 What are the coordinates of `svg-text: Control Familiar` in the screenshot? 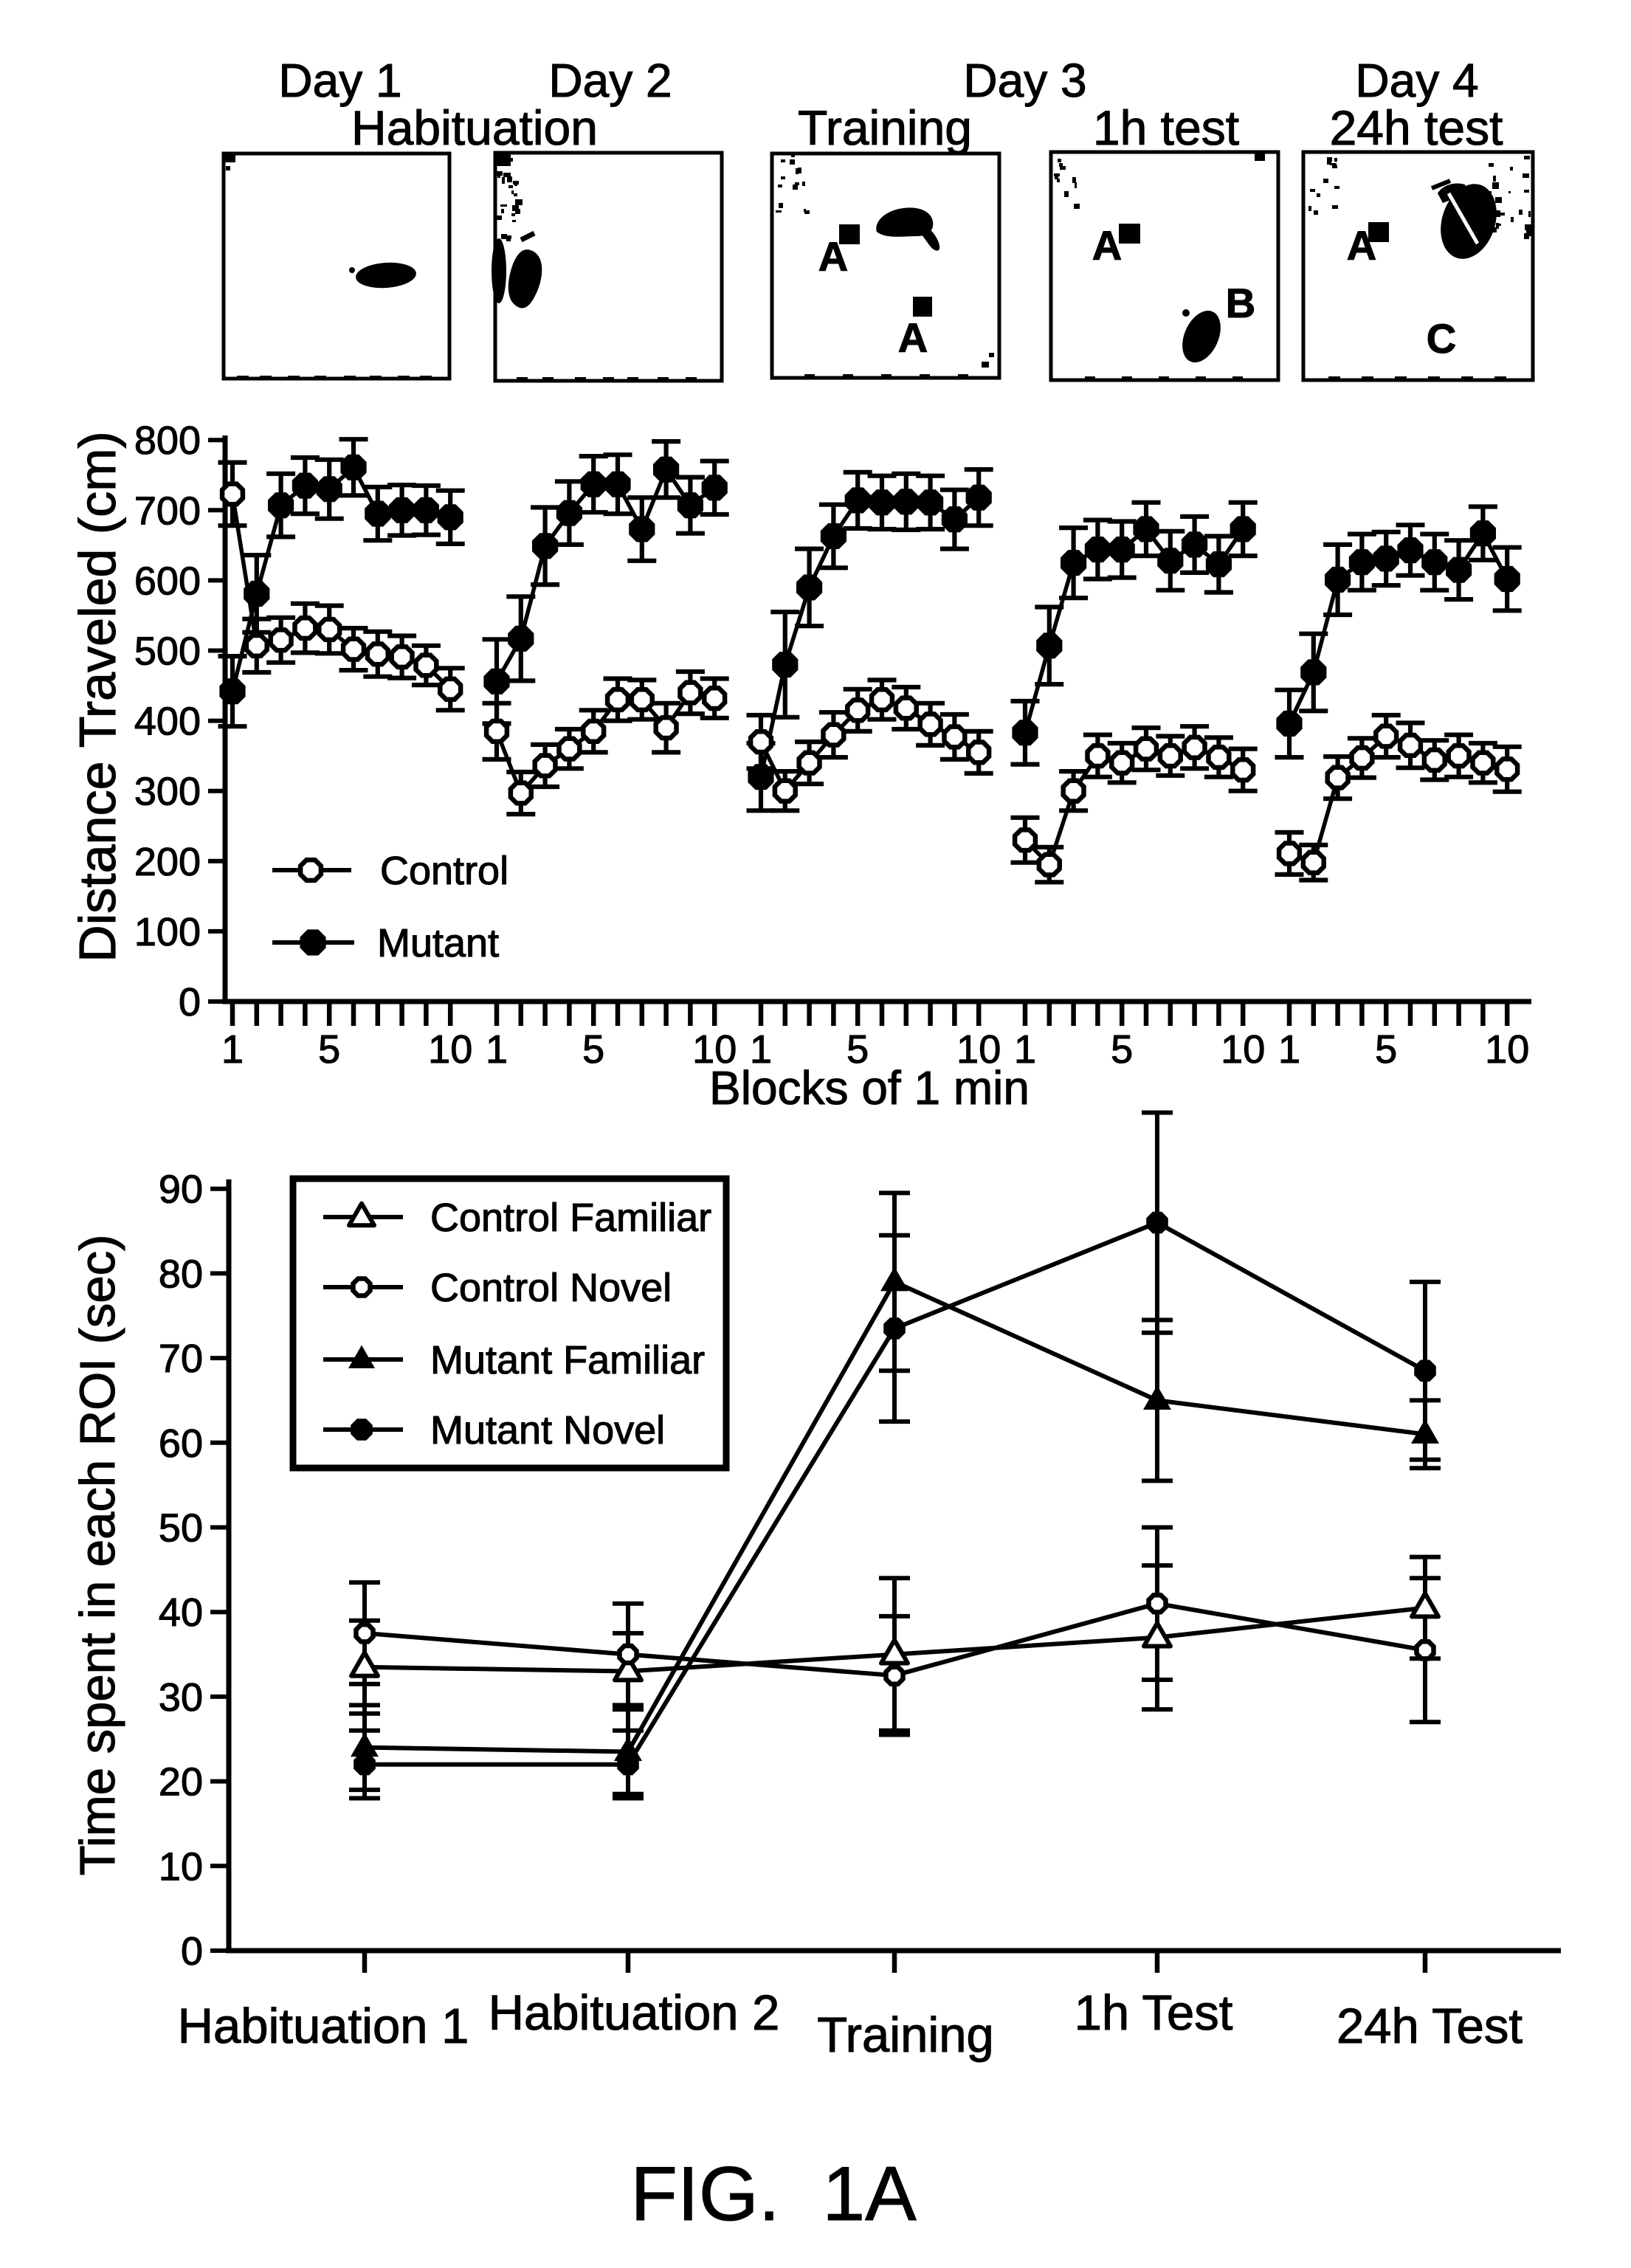 It's located at (570, 1218).